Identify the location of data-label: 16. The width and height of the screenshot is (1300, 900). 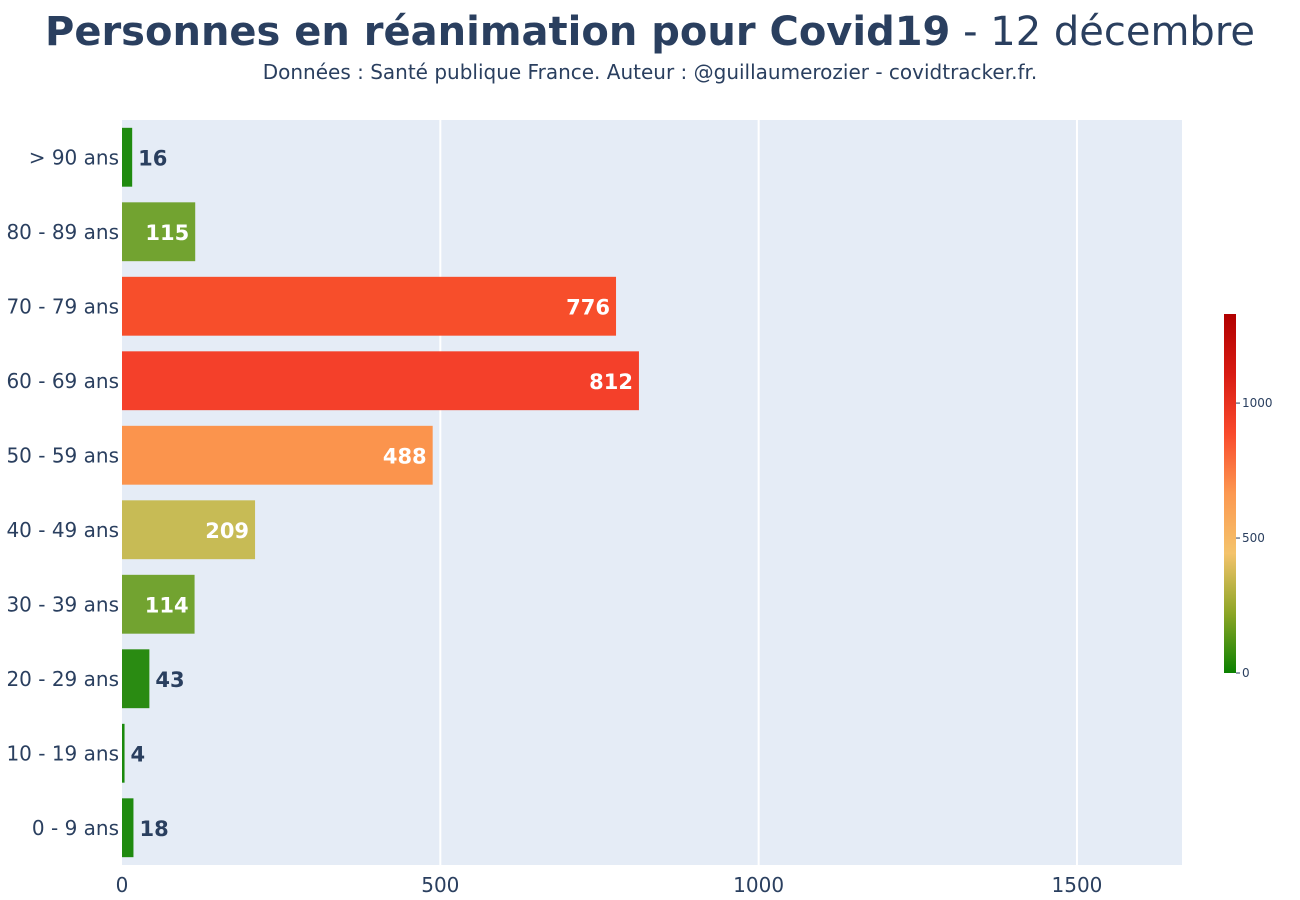
(152, 158).